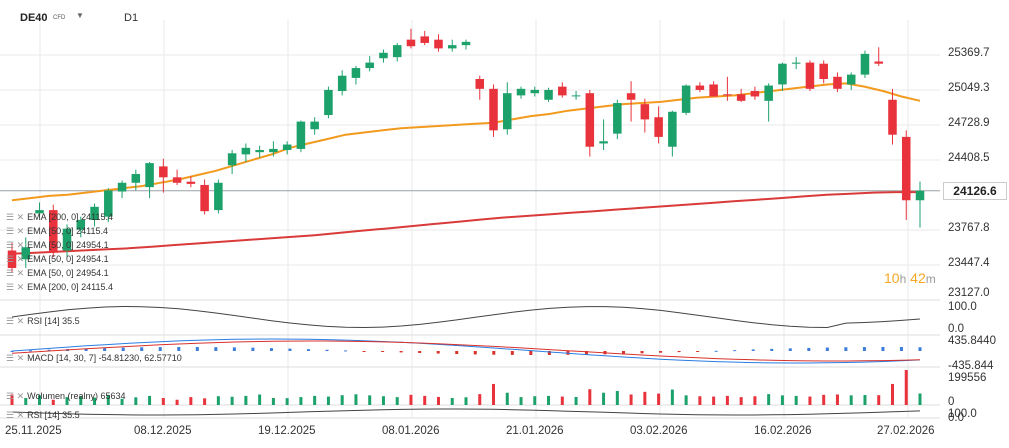  Describe the element at coordinates (163, 431) in the screenshot. I see `x-tick-label: 08.12.2025` at that location.